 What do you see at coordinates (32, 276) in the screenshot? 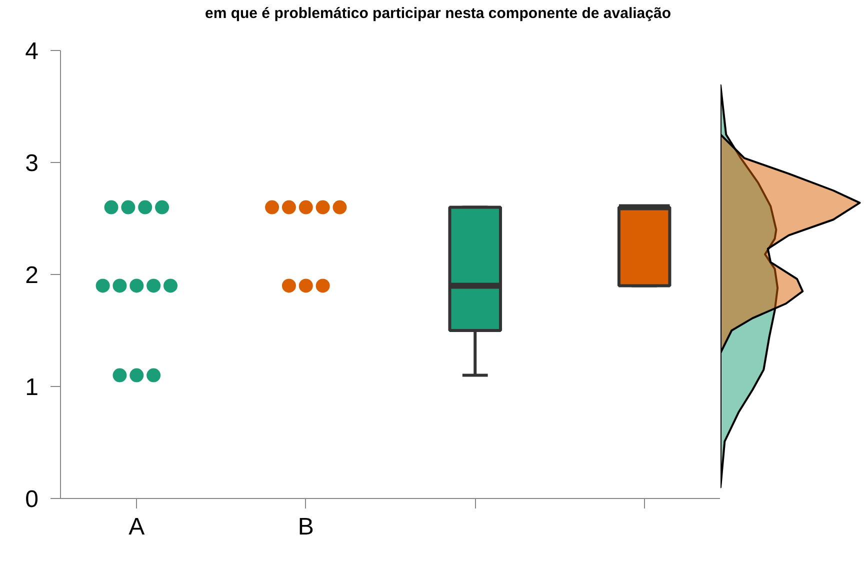
I see `y-tick-label: 2` at bounding box center [32, 276].